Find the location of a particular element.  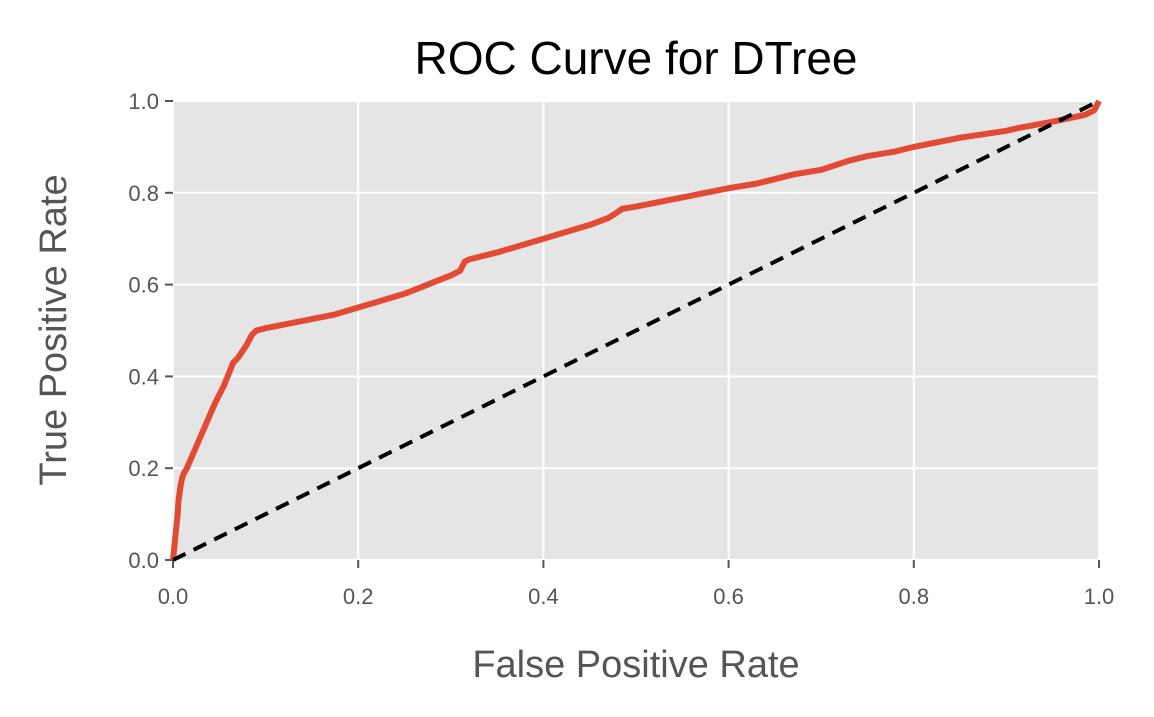

y-tick-label: 0.8 is located at coordinates (143, 193).